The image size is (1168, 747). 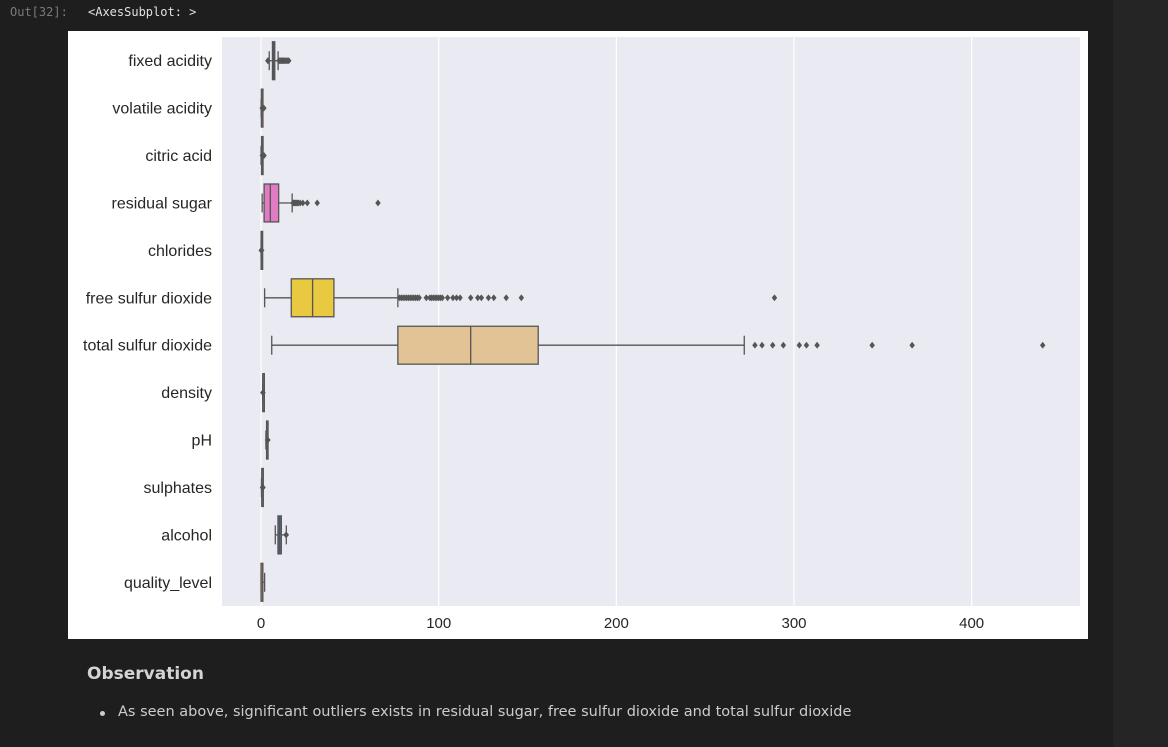 What do you see at coordinates (971, 623) in the screenshot?
I see `x-tick-label: 400` at bounding box center [971, 623].